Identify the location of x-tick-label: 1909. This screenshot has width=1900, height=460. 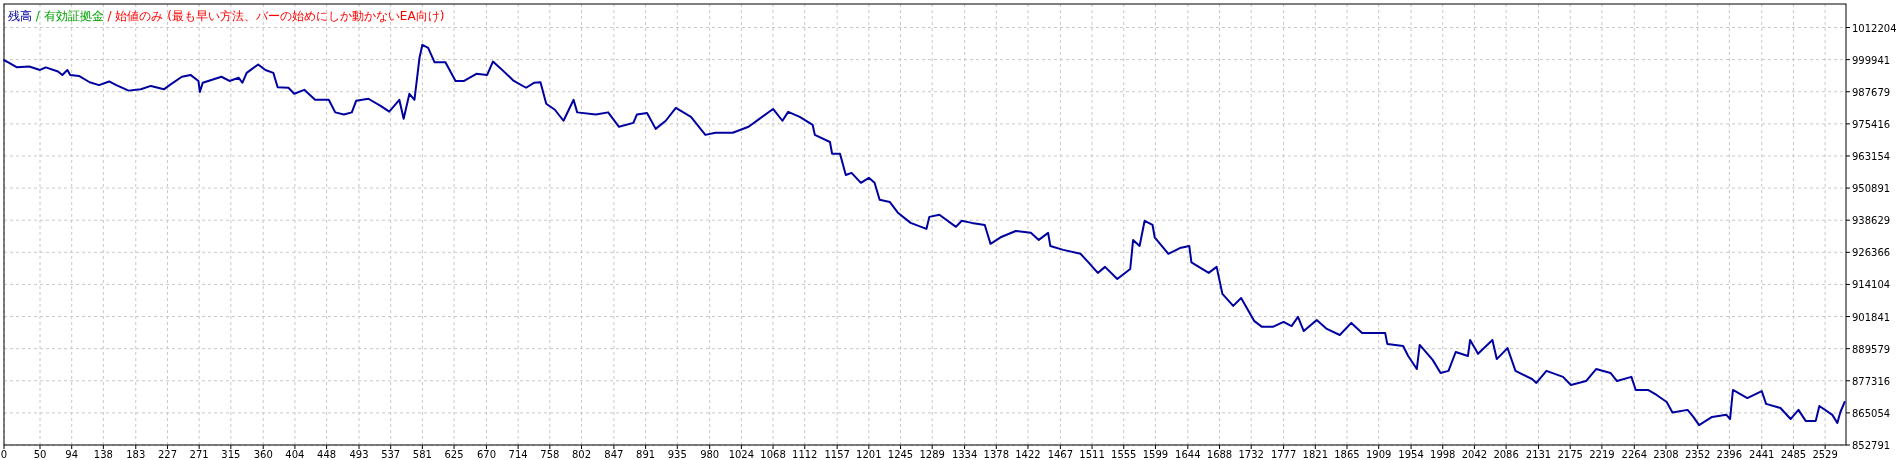
(1378, 454).